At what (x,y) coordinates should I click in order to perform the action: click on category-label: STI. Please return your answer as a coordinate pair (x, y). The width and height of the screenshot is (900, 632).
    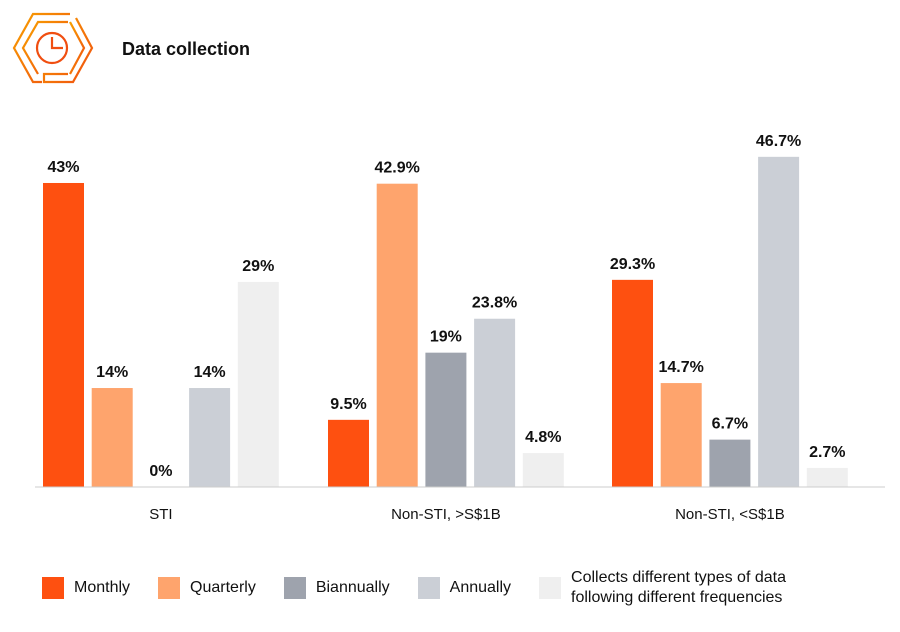
    Looking at the image, I should click on (160, 514).